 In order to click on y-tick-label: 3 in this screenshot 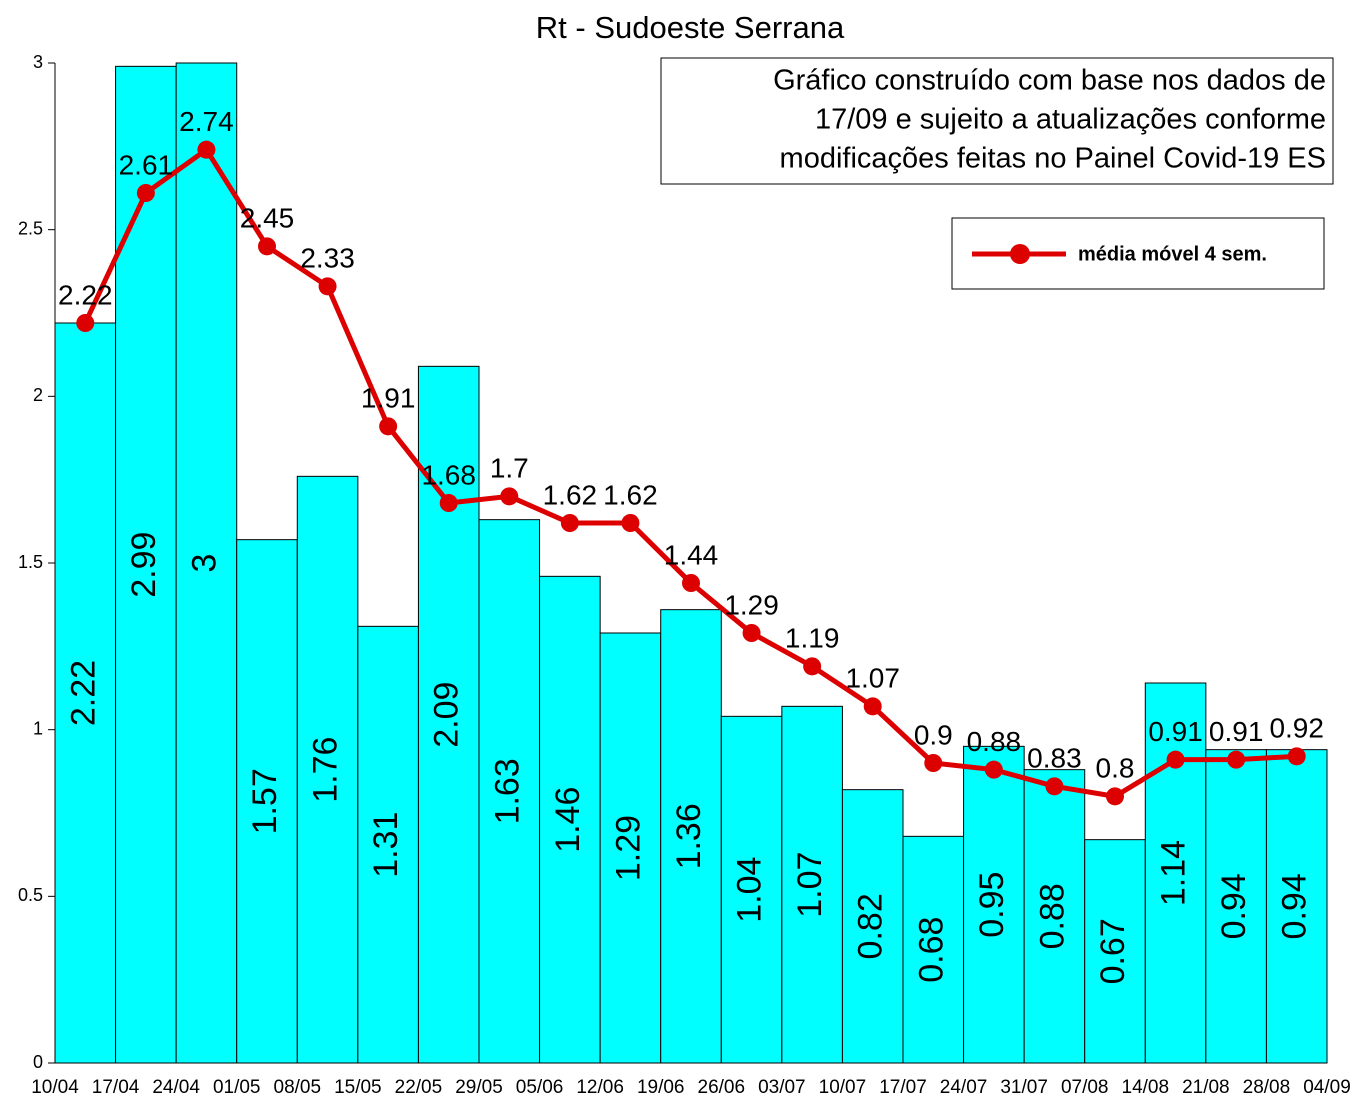, I will do `click(38, 62)`.